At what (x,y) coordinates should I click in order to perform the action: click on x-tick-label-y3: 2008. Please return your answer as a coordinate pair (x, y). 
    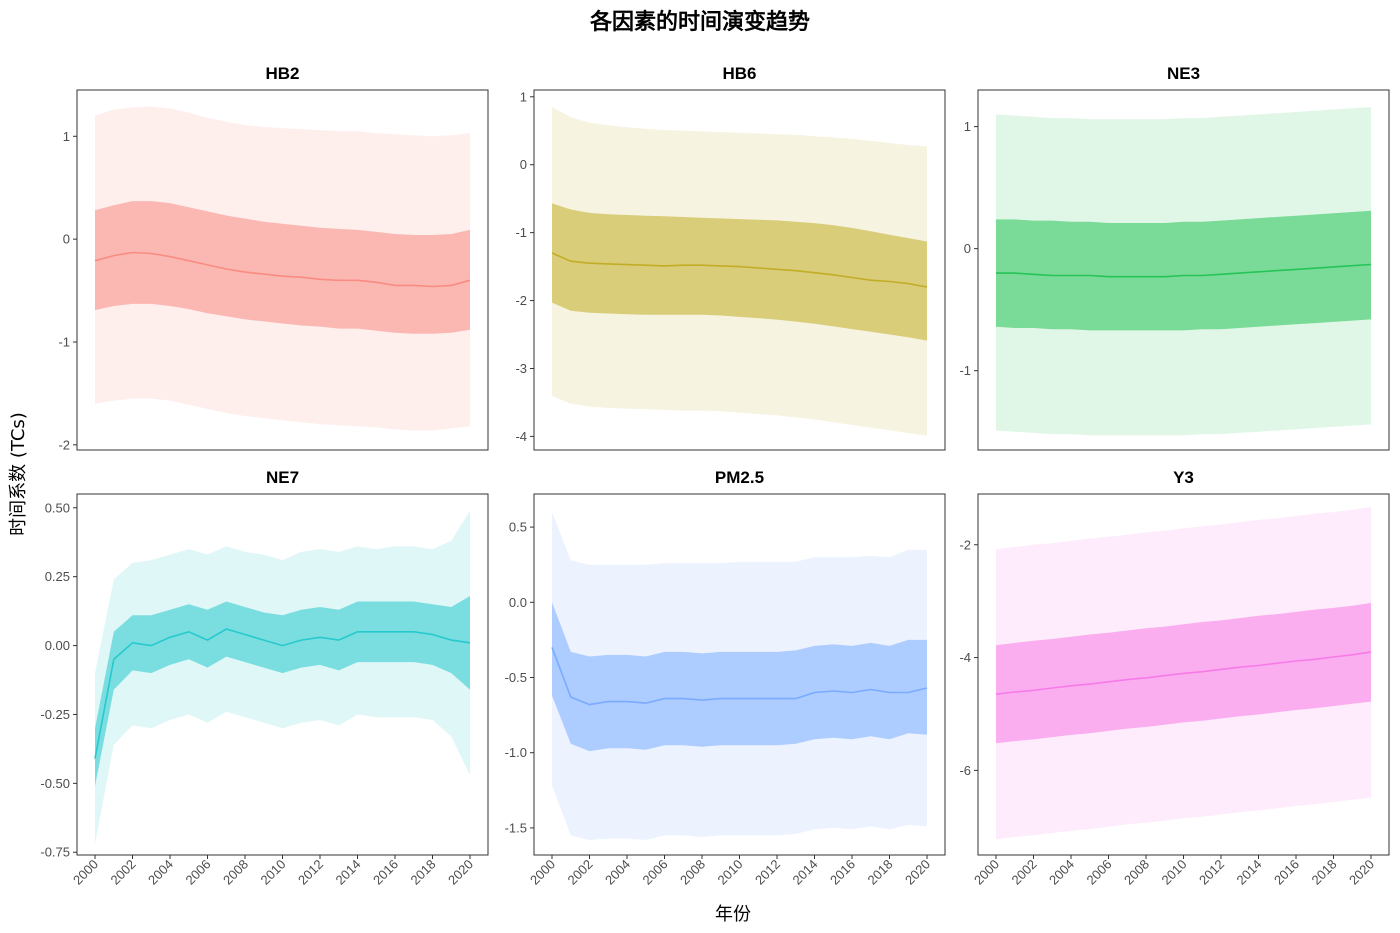
    Looking at the image, I should click on (1136, 872).